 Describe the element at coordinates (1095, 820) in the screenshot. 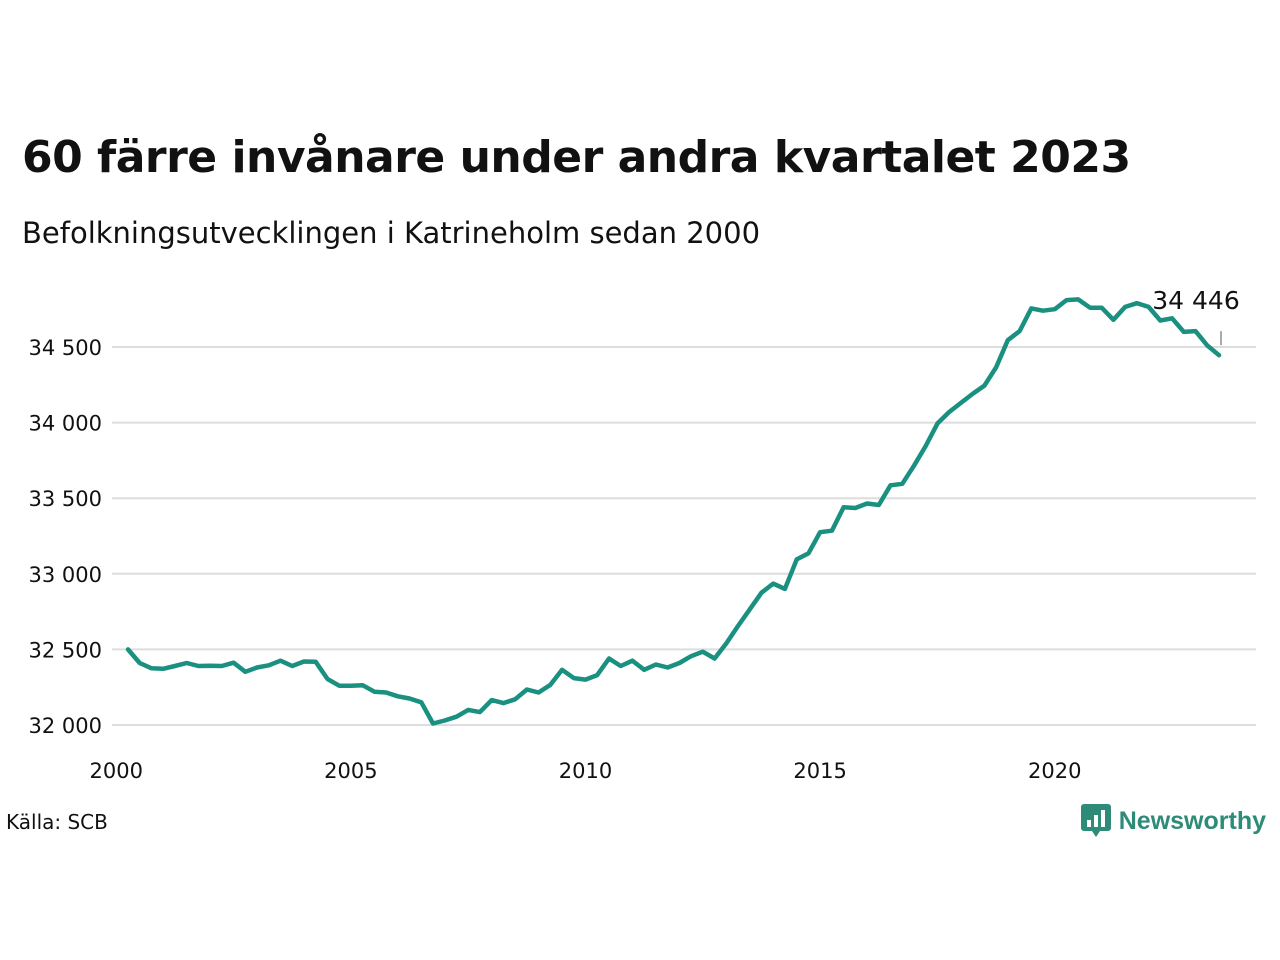

I see `newsworthy-logo-icon` at that location.